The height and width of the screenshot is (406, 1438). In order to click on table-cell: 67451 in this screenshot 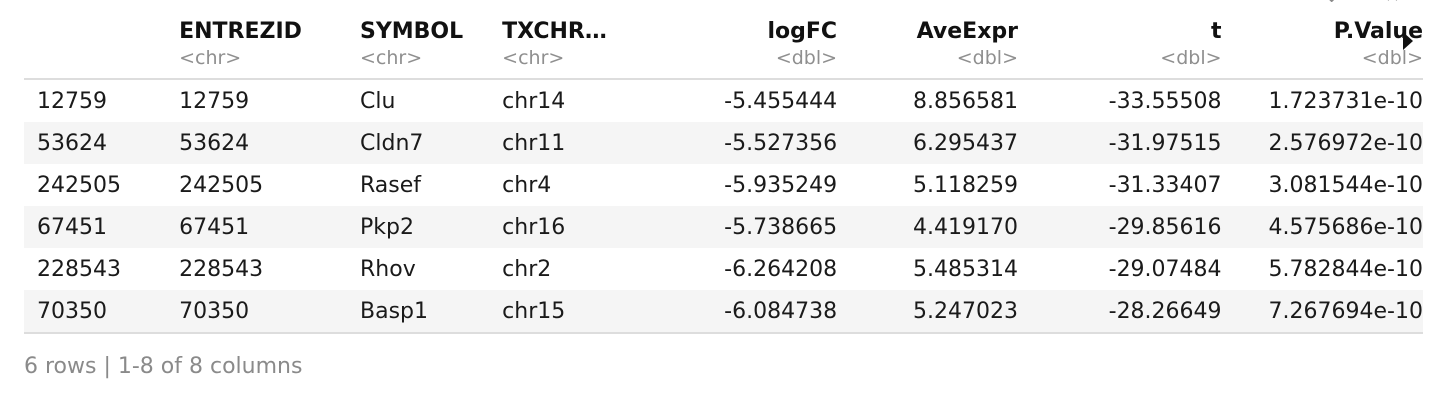, I will do `click(269, 227)`.